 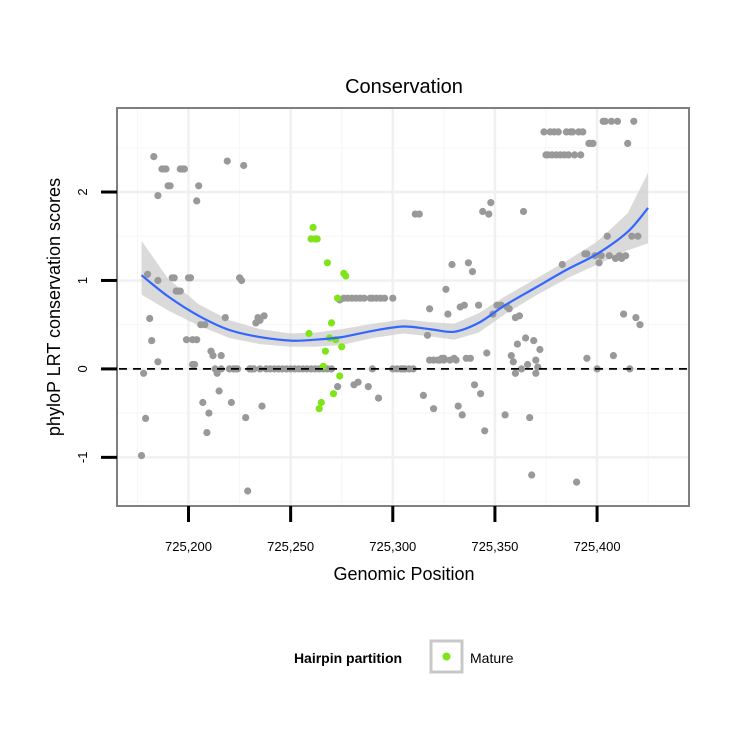 What do you see at coordinates (394, 274) in the screenshot?
I see `smooth-trend-line` at bounding box center [394, 274].